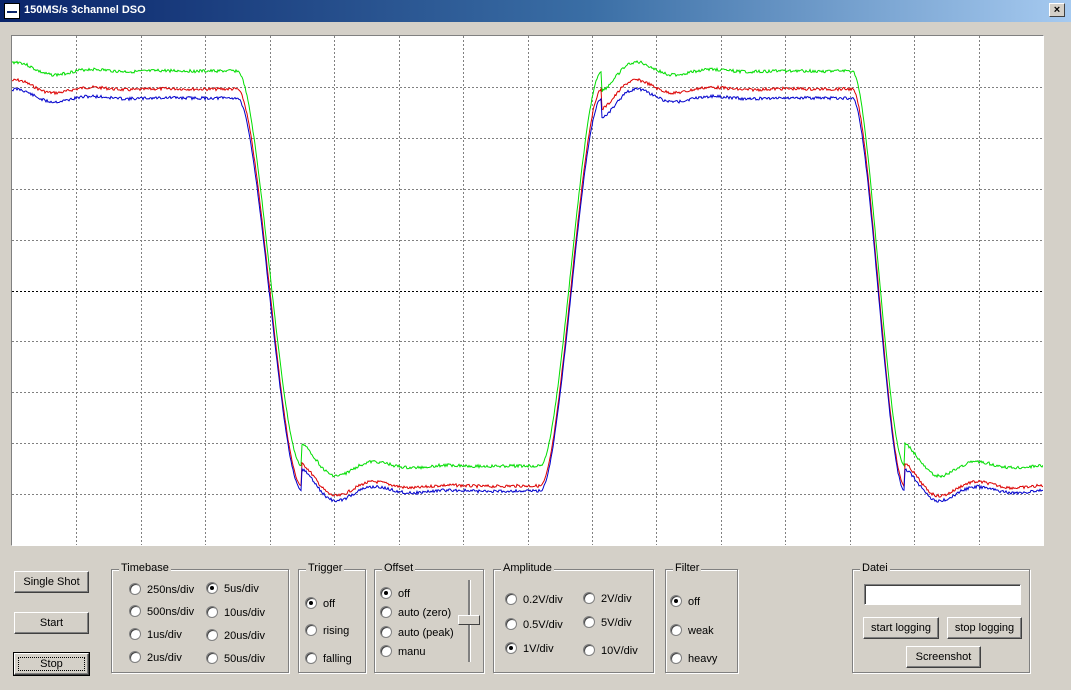 This screenshot has width=1071, height=690. I want to click on timebase-radio-500ns: 500ns/div, so click(161, 612).